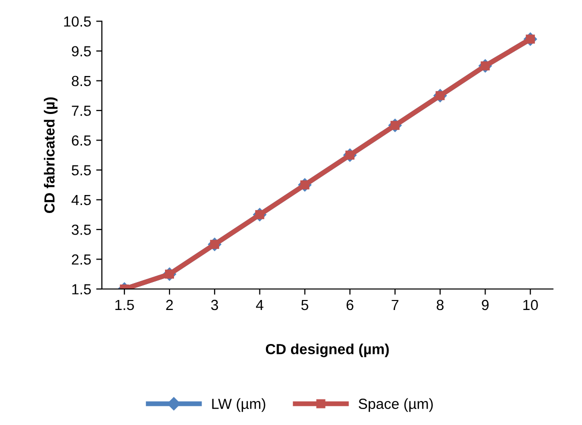 The image size is (582, 425). What do you see at coordinates (81, 81) in the screenshot?
I see `y-tick-label: 8.5` at bounding box center [81, 81].